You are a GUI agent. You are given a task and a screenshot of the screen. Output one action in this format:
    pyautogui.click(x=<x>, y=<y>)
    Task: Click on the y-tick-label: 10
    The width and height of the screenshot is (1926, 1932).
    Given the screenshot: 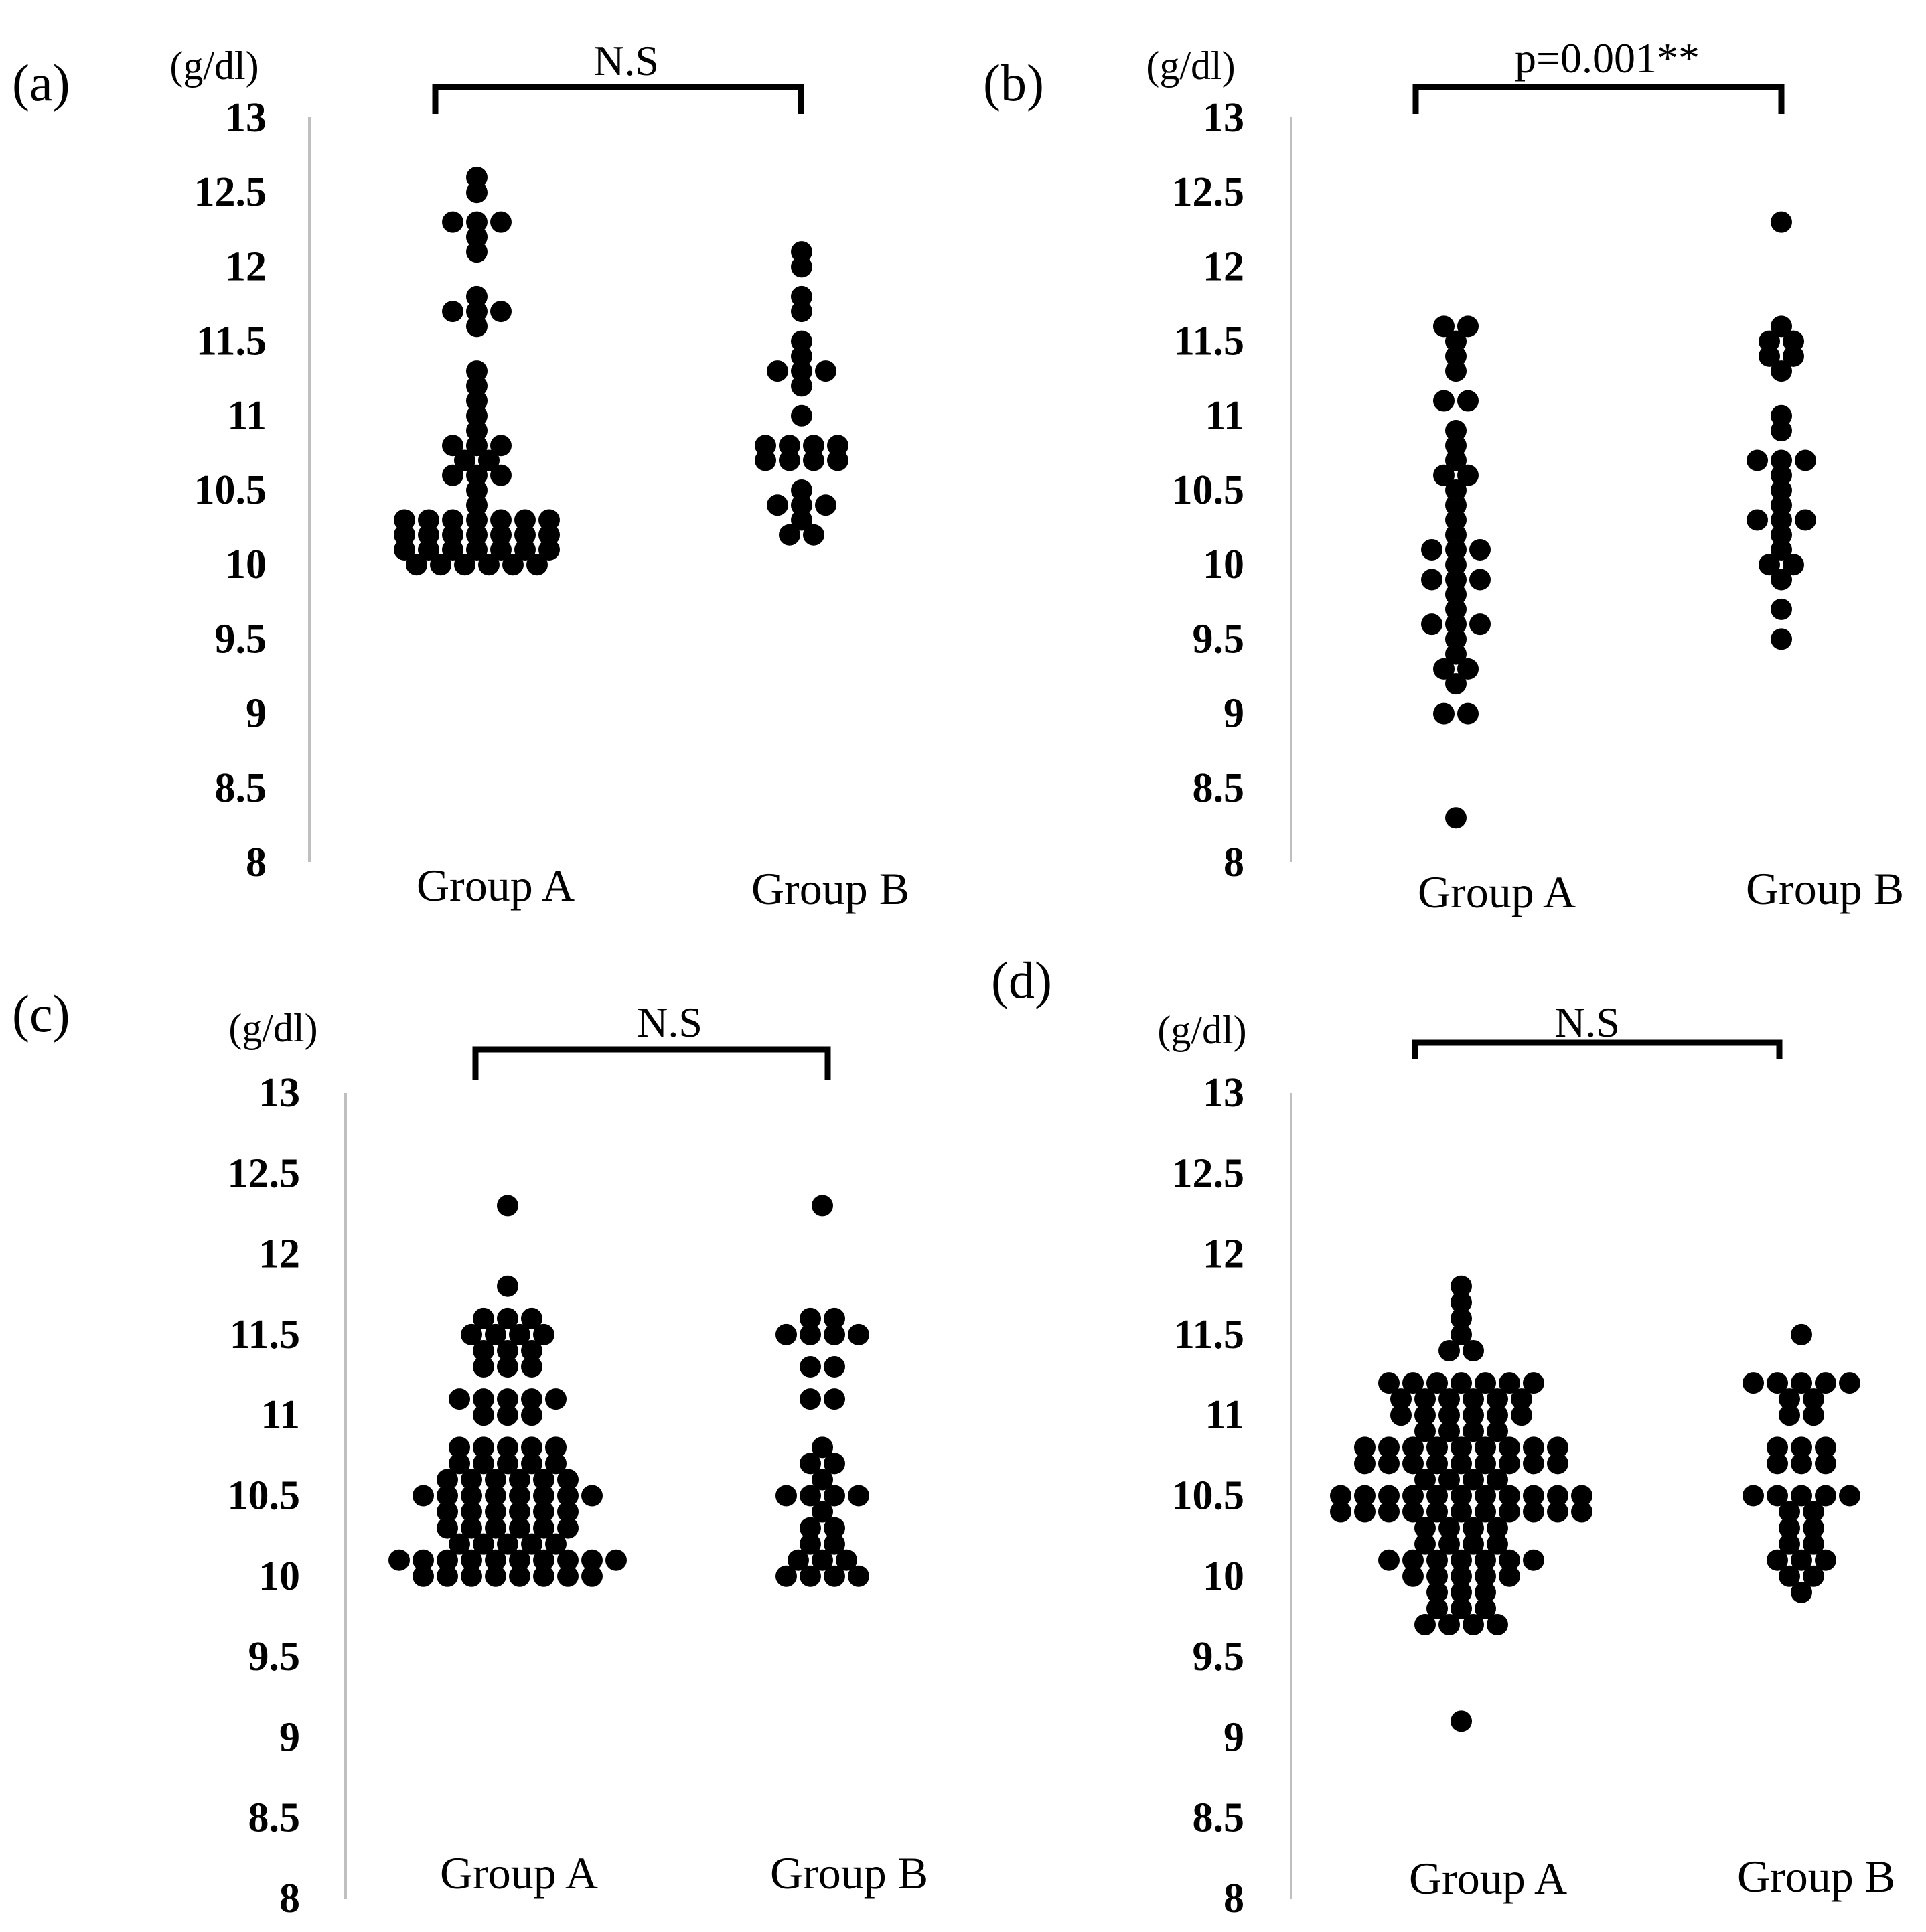 What is the action you would take?
    pyautogui.click(x=246, y=564)
    